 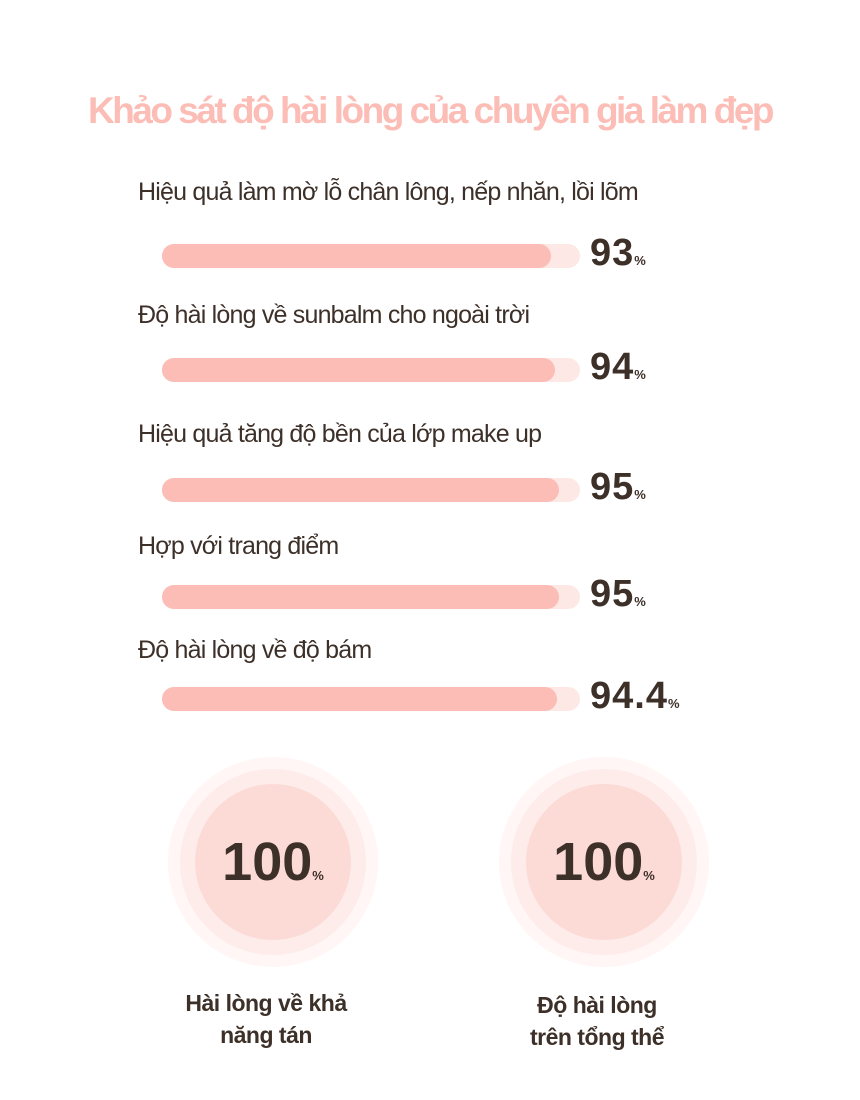 I want to click on highlight-circle-1: 100%, so click(x=273, y=862).